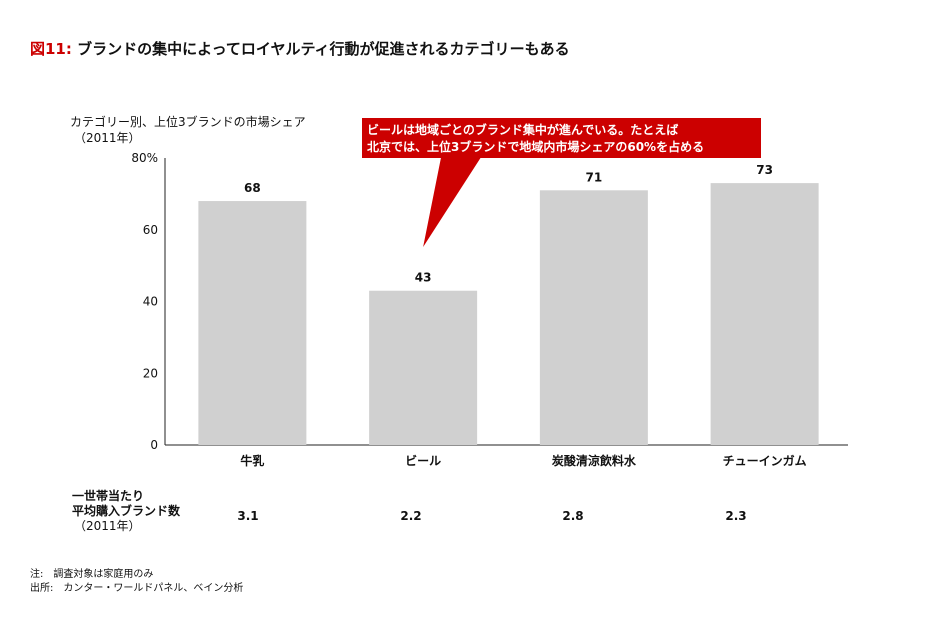 Image resolution: width=950 pixels, height=625 pixels. Describe the element at coordinates (154, 445) in the screenshot. I see `y-tick-label: 0` at that location.